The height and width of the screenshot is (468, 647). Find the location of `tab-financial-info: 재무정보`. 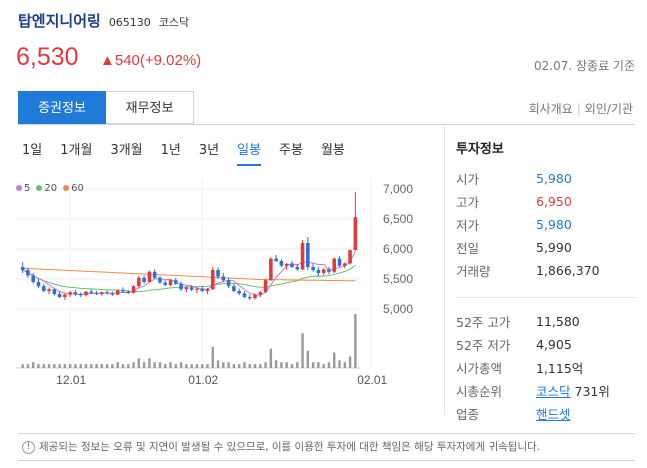

tab-financial-info: 재무정보 is located at coordinates (150, 107).